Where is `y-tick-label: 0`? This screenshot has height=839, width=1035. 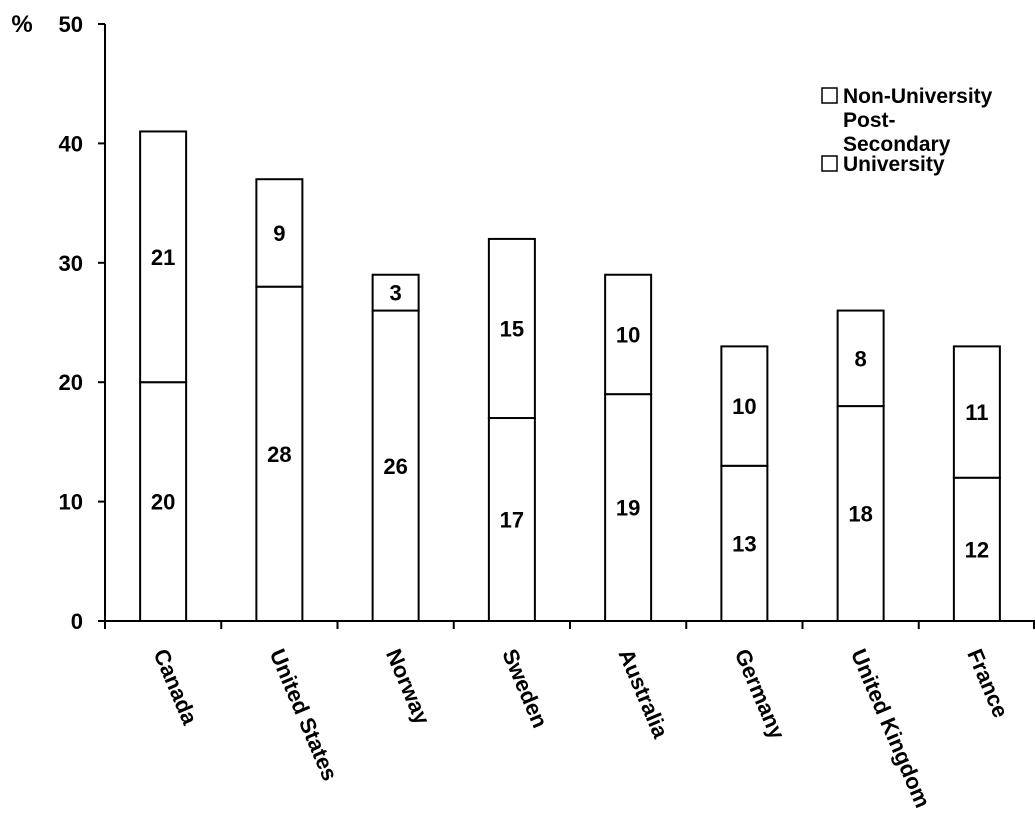
y-tick-label: 0 is located at coordinates (77, 621).